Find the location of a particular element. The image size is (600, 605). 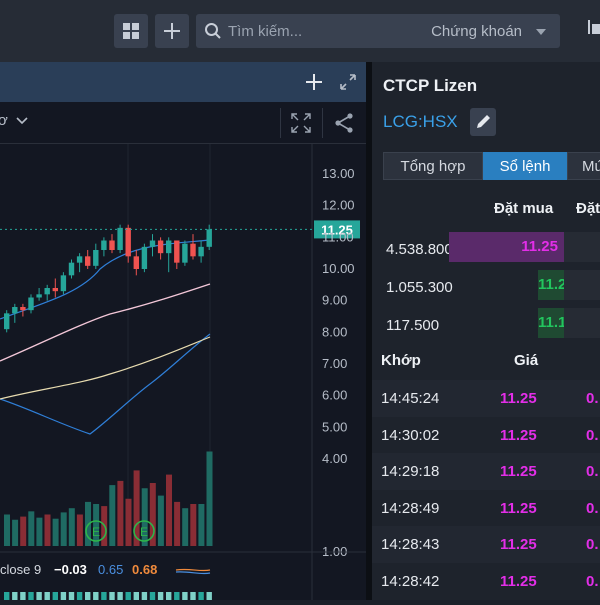

orderbook-row: 4.538.800 11.25 is located at coordinates (486, 250).